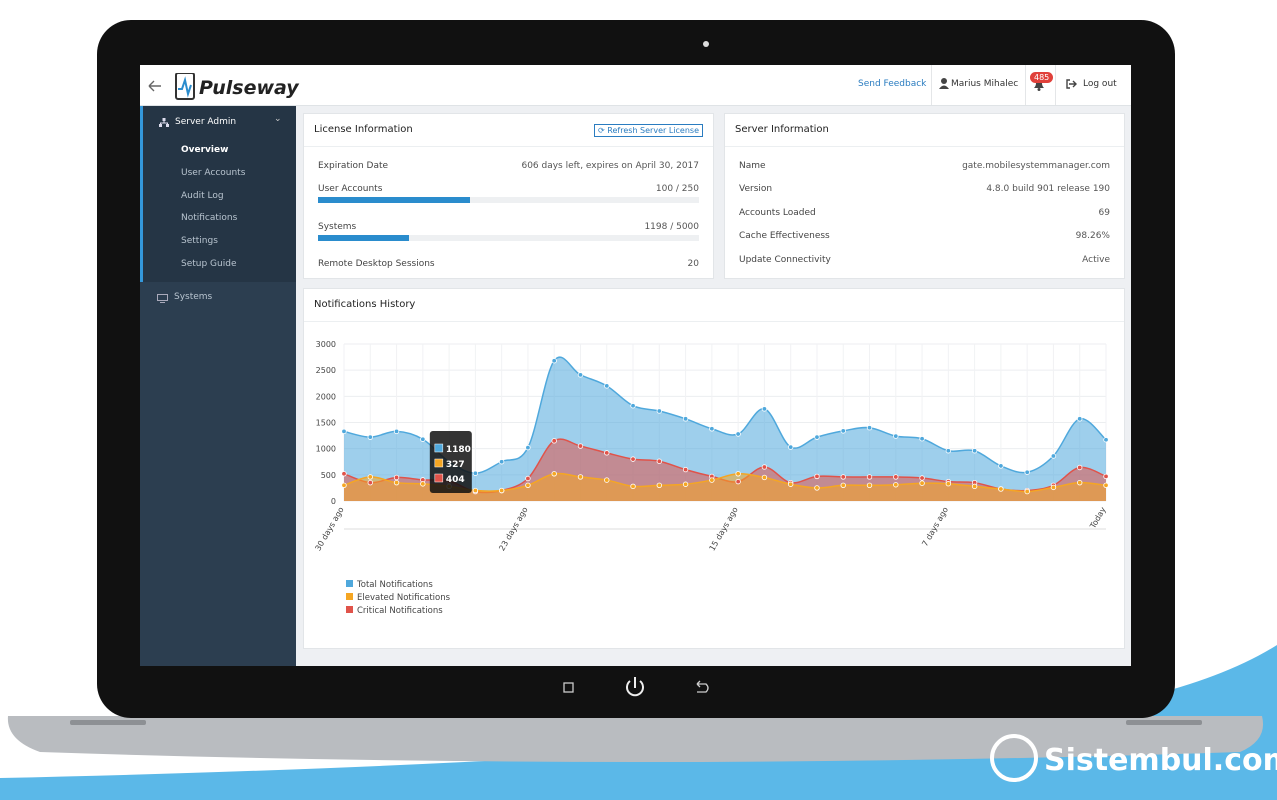 This screenshot has width=1277, height=800. What do you see at coordinates (508, 231) in the screenshot?
I see `info-row: Systems 1198 / 5000` at bounding box center [508, 231].